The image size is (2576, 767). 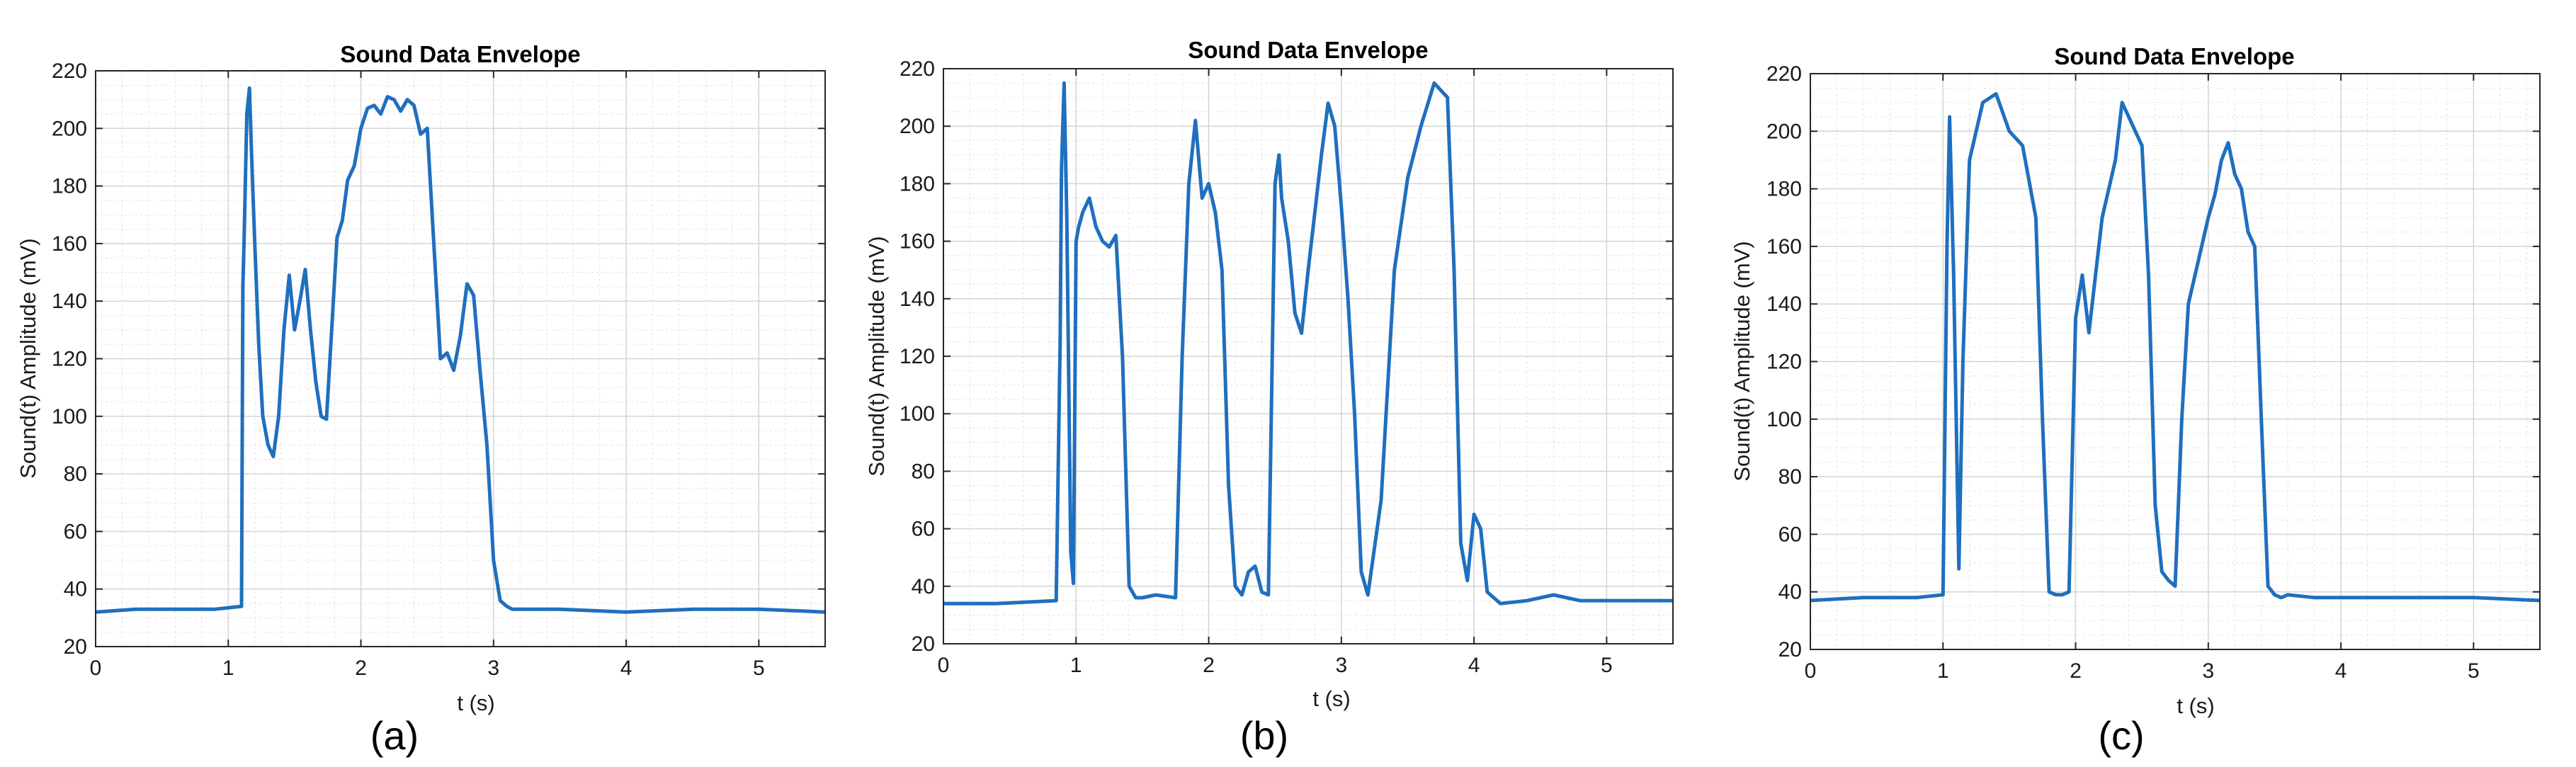 What do you see at coordinates (2121, 735) in the screenshot?
I see `panel-letter: (c)` at bounding box center [2121, 735].